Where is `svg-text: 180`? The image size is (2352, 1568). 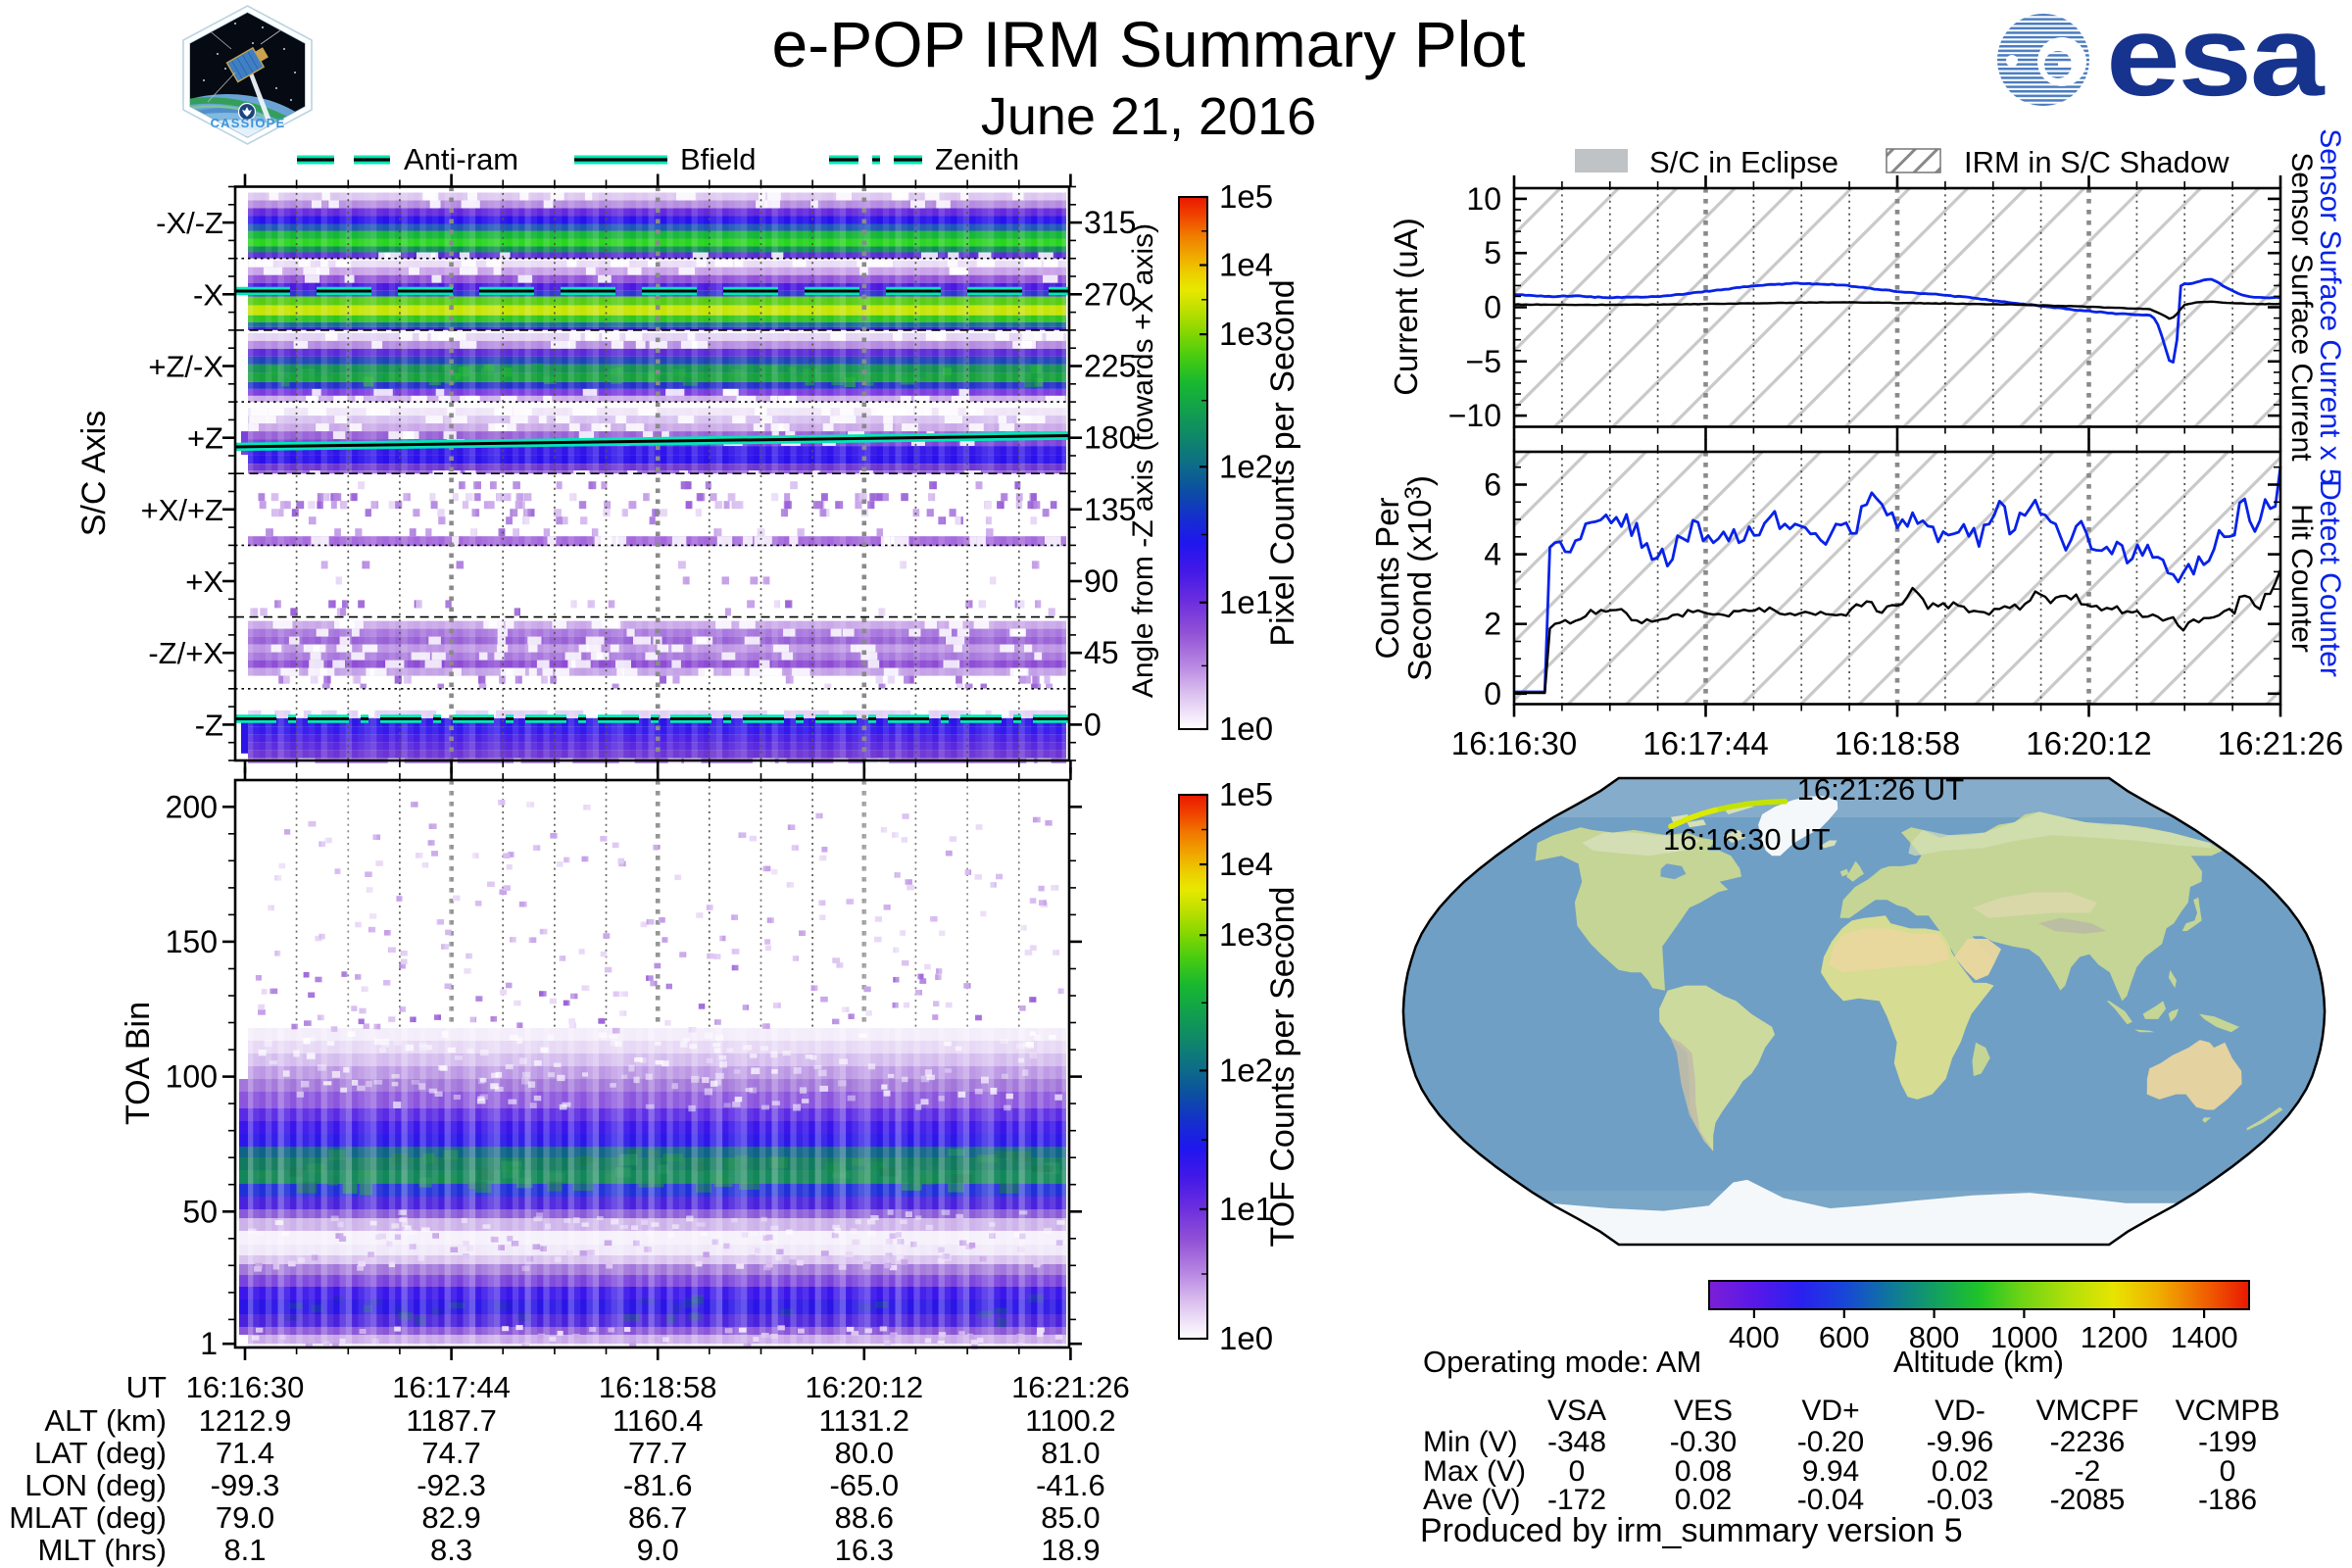
svg-text: 180 is located at coordinates (1110, 438).